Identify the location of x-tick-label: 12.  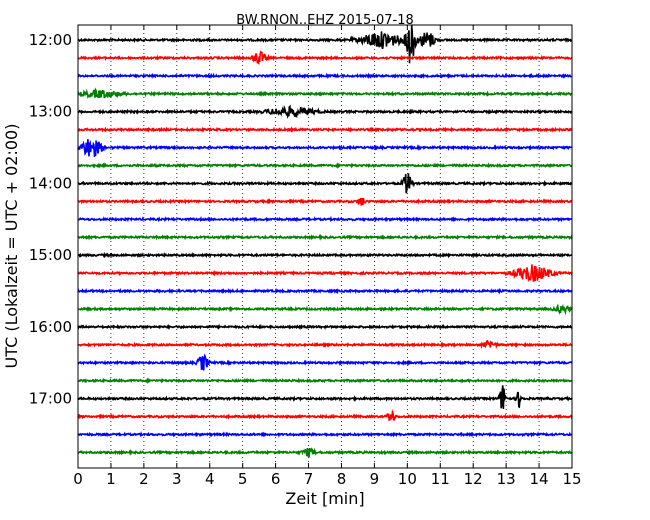
(473, 479).